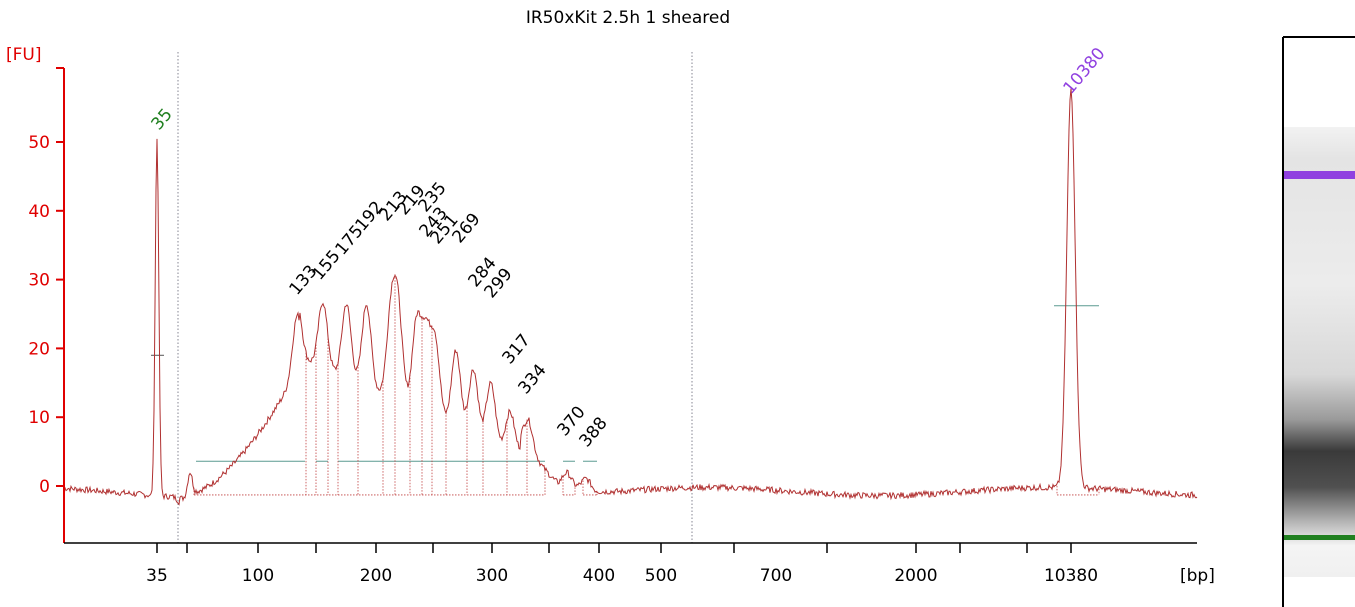 The width and height of the screenshot is (1355, 607). Describe the element at coordinates (1319, 537) in the screenshot. I see `gel-lower-marker-band` at that location.